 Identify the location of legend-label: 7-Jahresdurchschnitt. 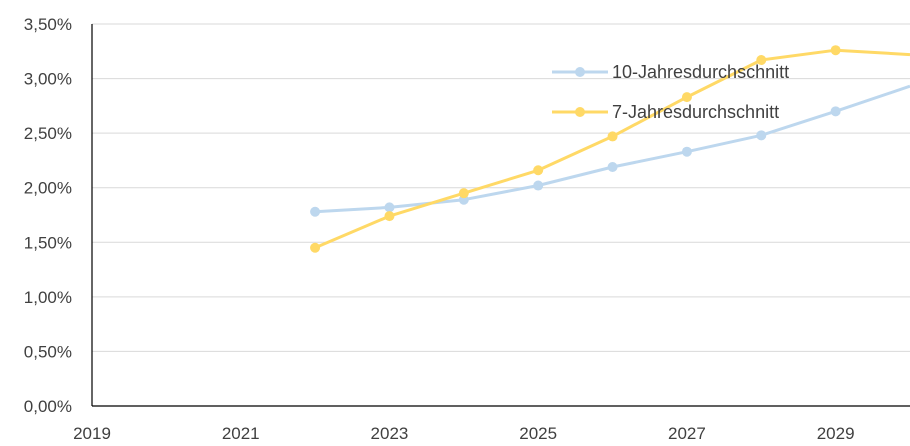
(695, 112).